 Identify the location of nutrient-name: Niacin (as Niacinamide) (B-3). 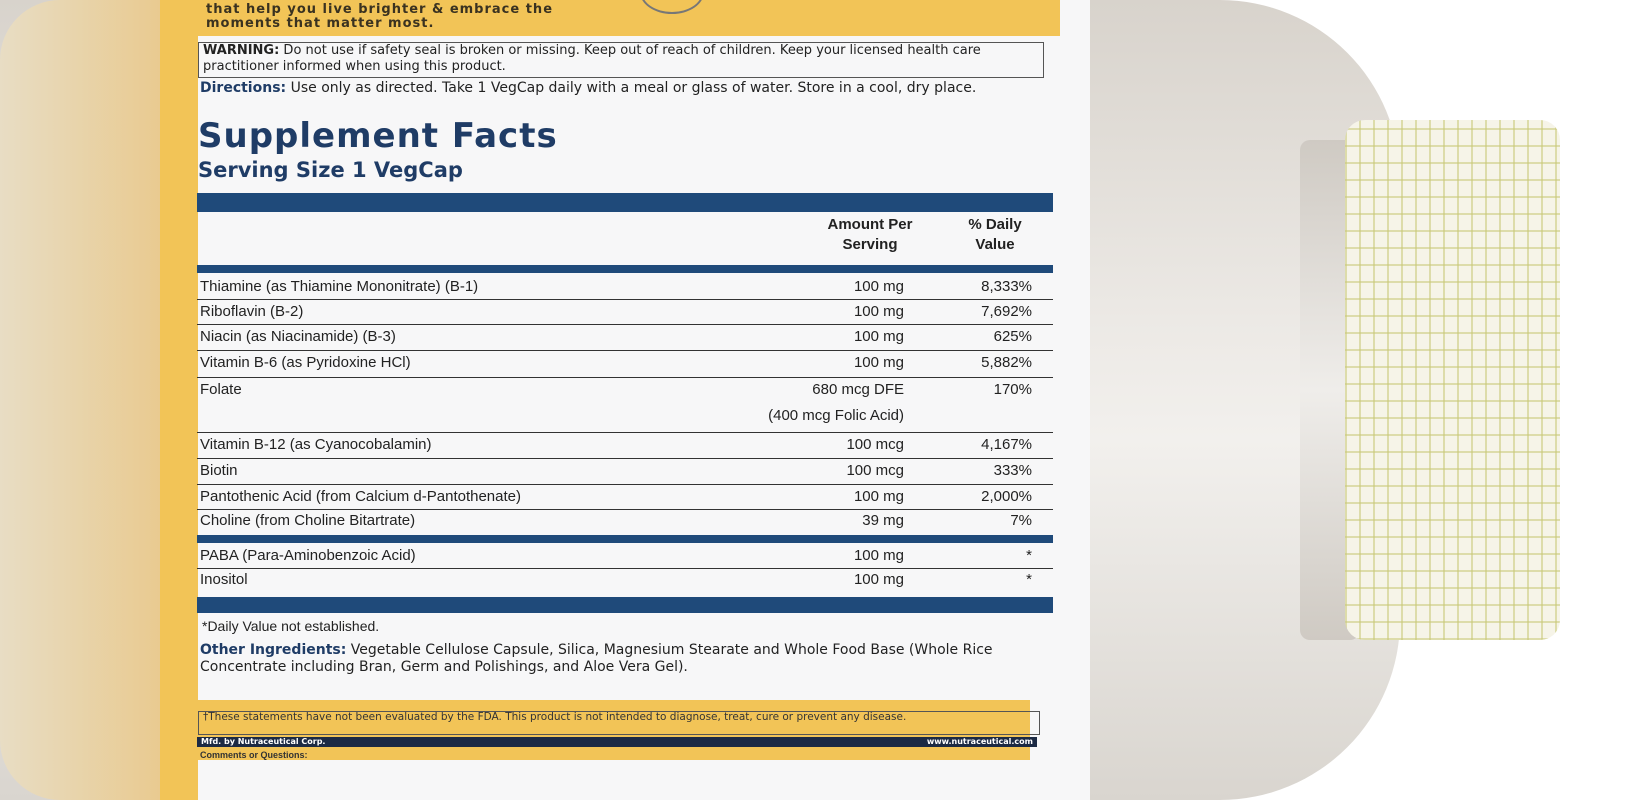
(298, 336).